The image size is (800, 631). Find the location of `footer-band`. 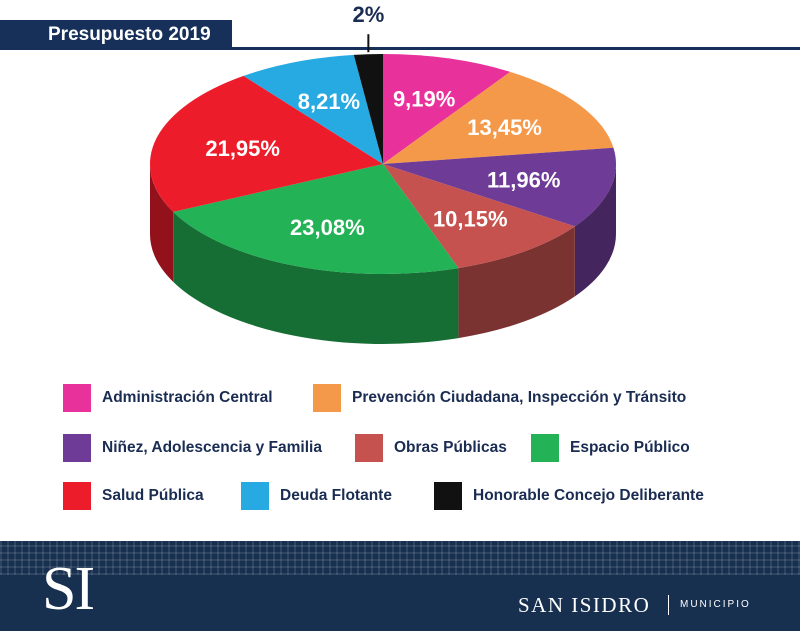

footer-band is located at coordinates (400, 603).